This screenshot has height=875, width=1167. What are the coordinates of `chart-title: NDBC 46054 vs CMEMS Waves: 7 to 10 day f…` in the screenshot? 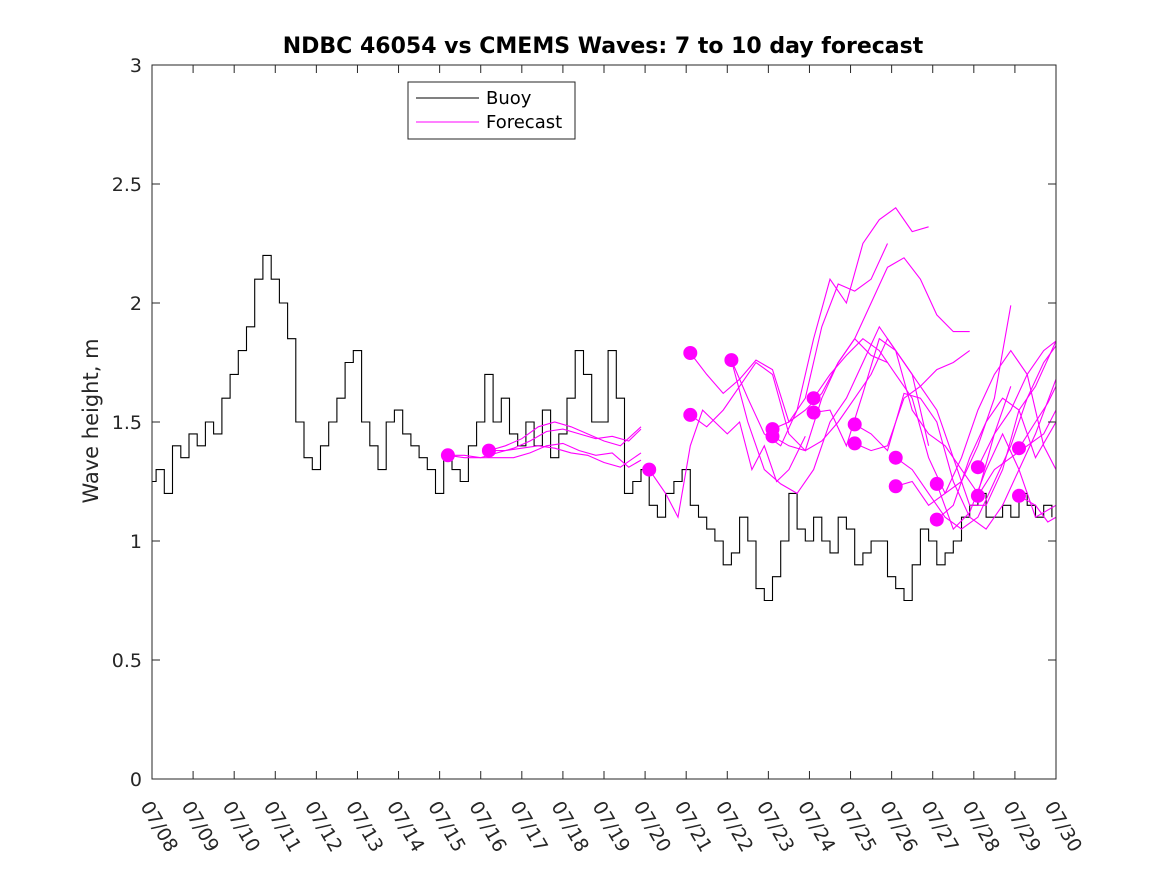 It's located at (603, 46).